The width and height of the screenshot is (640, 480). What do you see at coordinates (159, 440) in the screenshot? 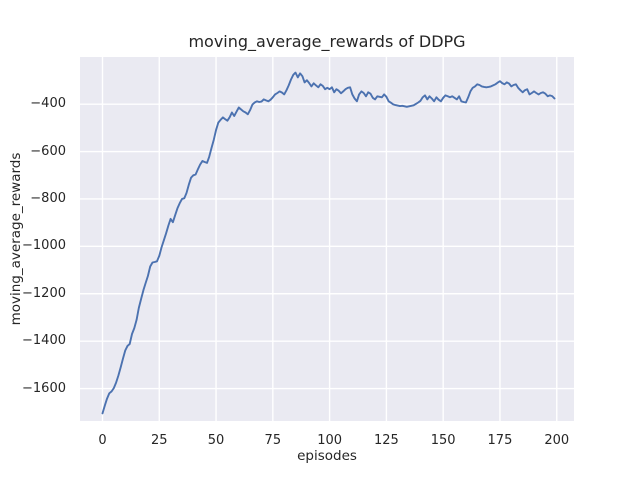
I see `x-tick-label: 25` at bounding box center [159, 440].